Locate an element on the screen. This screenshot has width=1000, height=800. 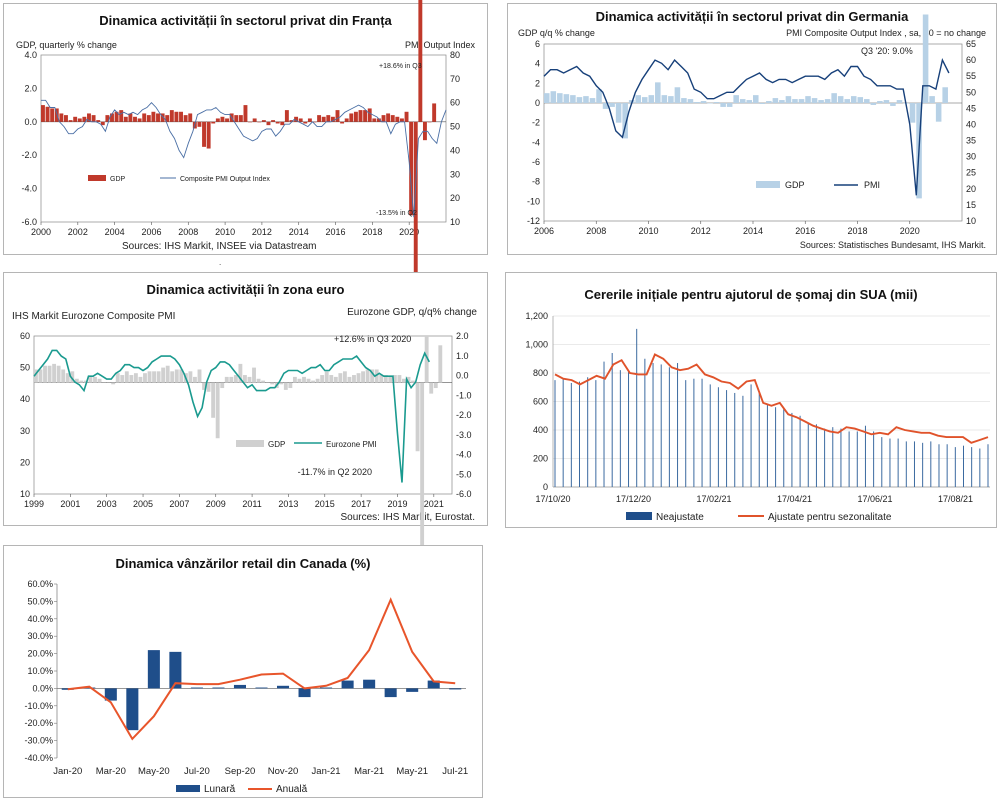
right-tick-label: 60 is located at coordinates (455, 103).